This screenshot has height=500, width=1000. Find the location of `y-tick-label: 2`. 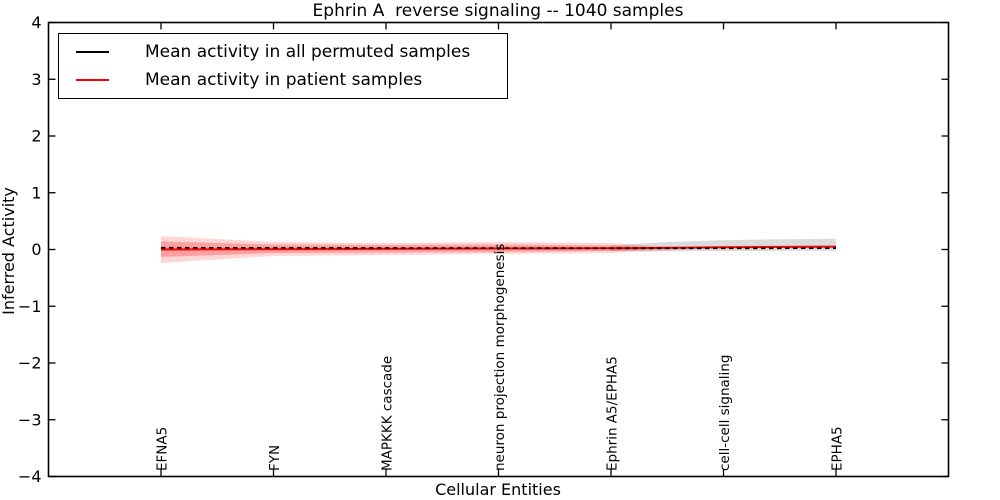

y-tick-label: 2 is located at coordinates (36, 136).